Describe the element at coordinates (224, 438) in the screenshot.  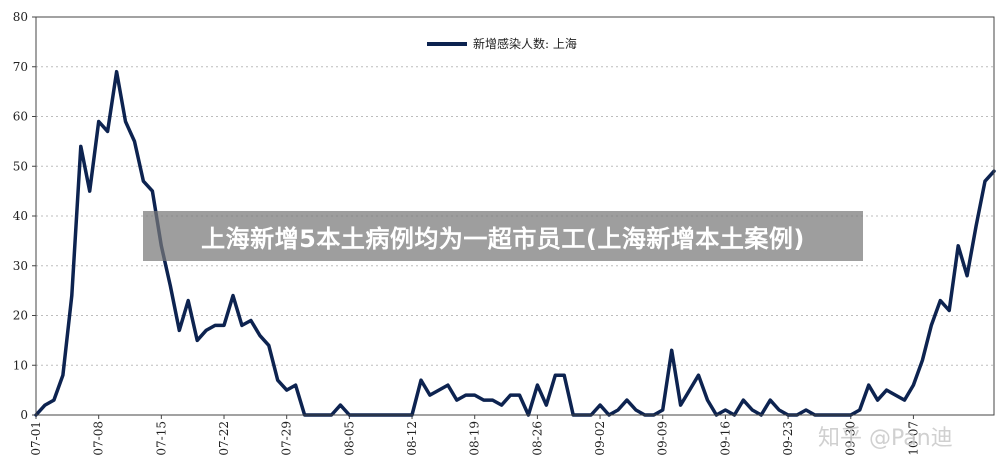
I see `x-tick-label: 07-22` at that location.